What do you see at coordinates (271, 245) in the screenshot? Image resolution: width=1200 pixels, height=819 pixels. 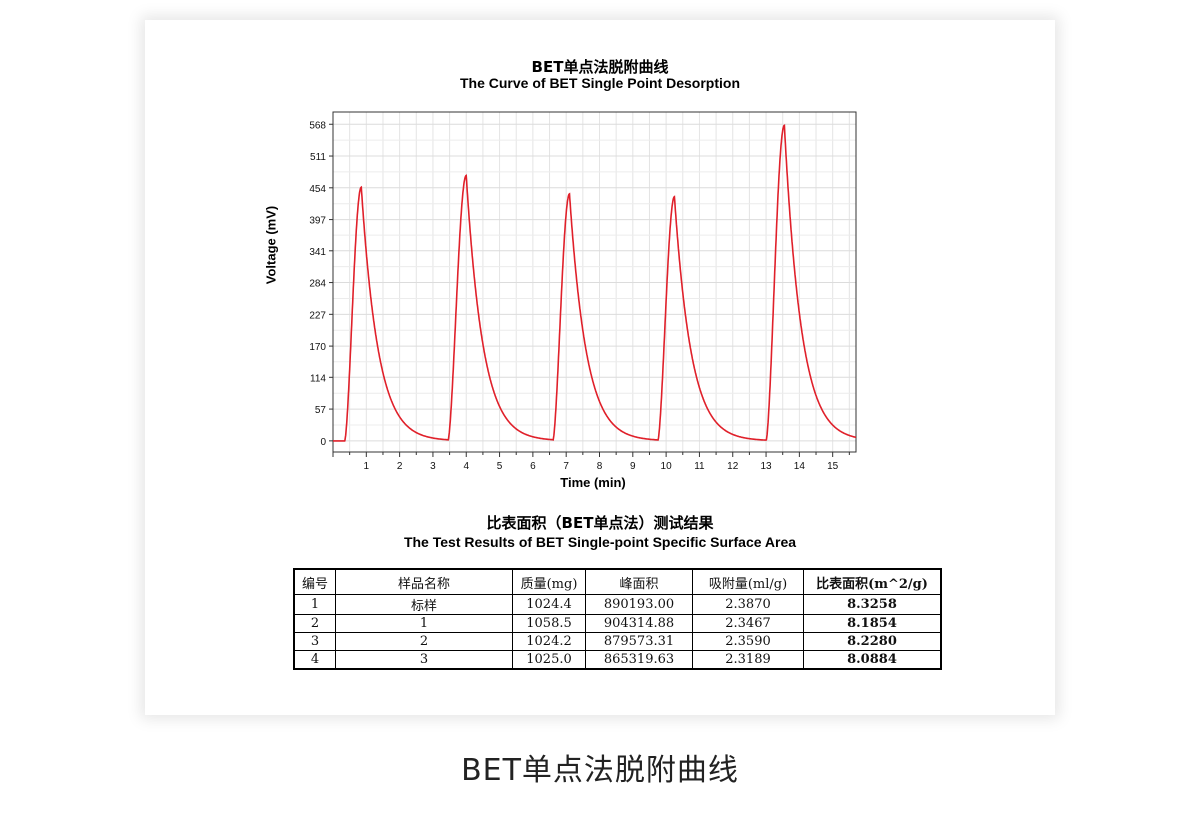 I see `y-axis-label: Voltage (mV)` at bounding box center [271, 245].